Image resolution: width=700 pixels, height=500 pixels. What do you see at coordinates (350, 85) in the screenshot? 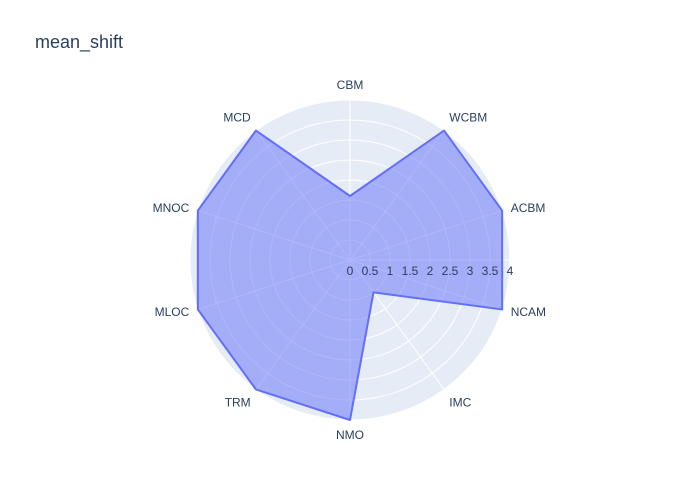
I see `angular-label-cbm: CBM` at bounding box center [350, 85].